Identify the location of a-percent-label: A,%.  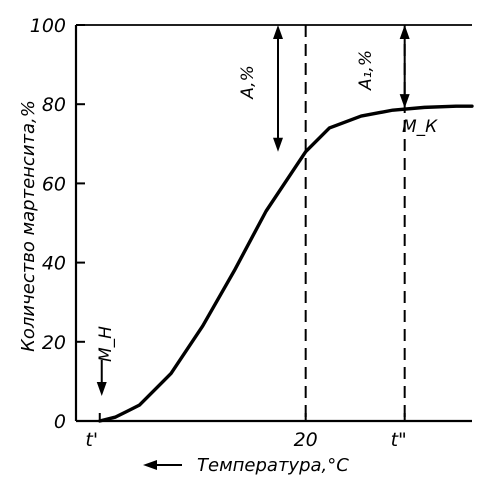
(248, 82).